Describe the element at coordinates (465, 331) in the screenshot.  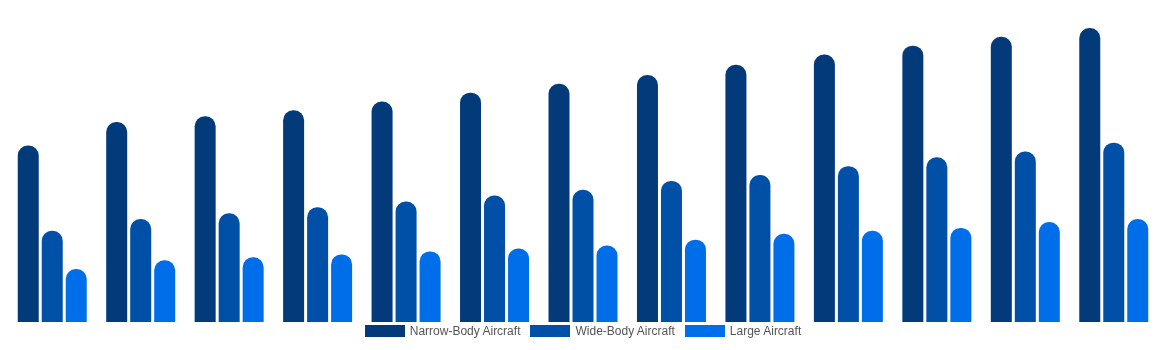
I see `legend-label: Narrow-Body Aircraft` at that location.